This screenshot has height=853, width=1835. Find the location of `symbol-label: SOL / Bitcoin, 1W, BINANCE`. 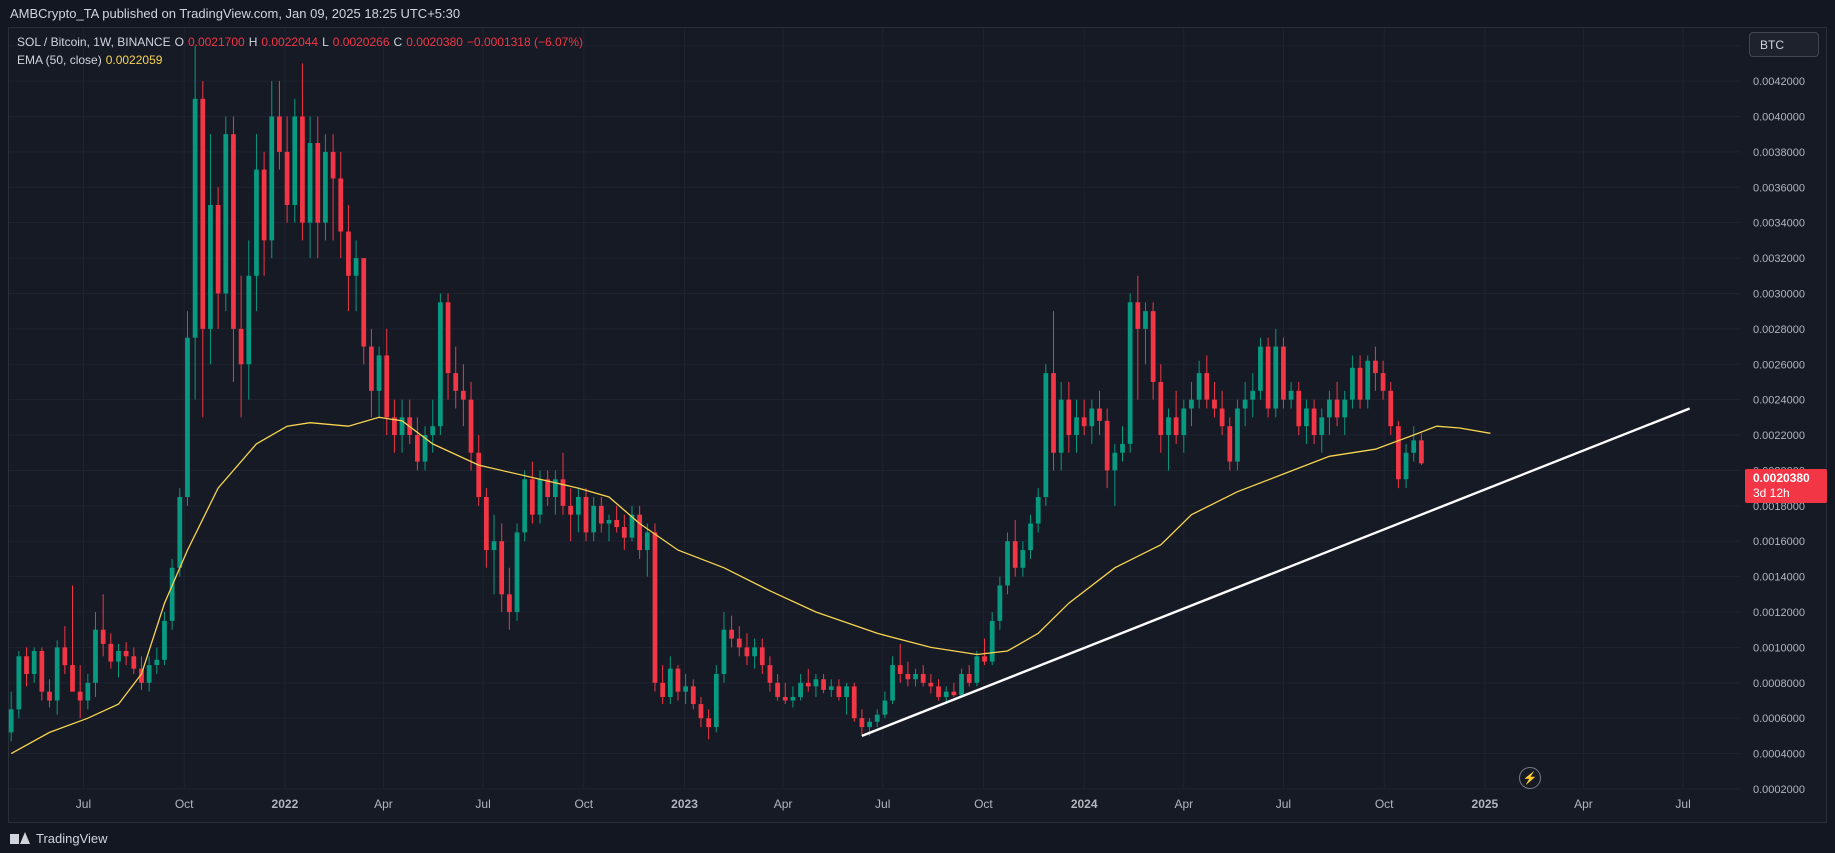

symbol-label: SOL / Bitcoin, 1W, BINANCE is located at coordinates (94, 42).